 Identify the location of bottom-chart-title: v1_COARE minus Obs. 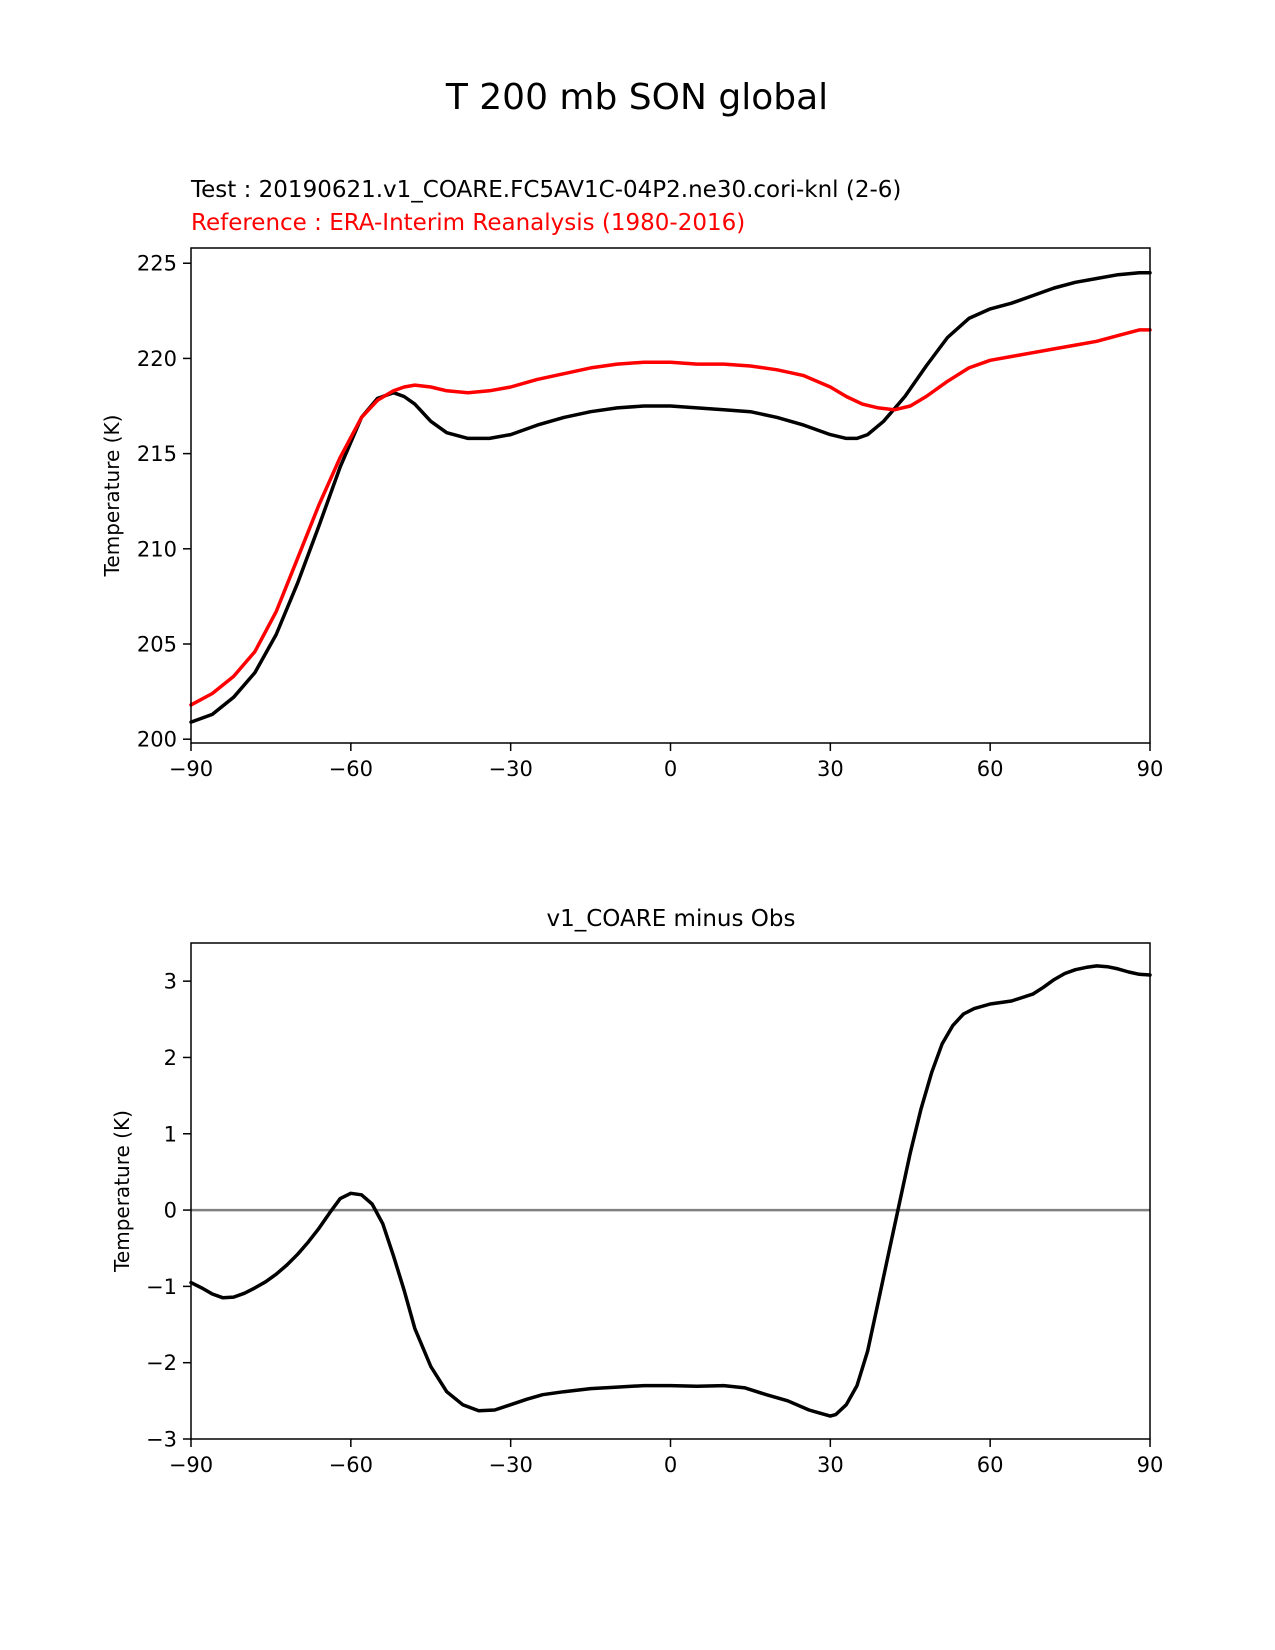
(671, 919).